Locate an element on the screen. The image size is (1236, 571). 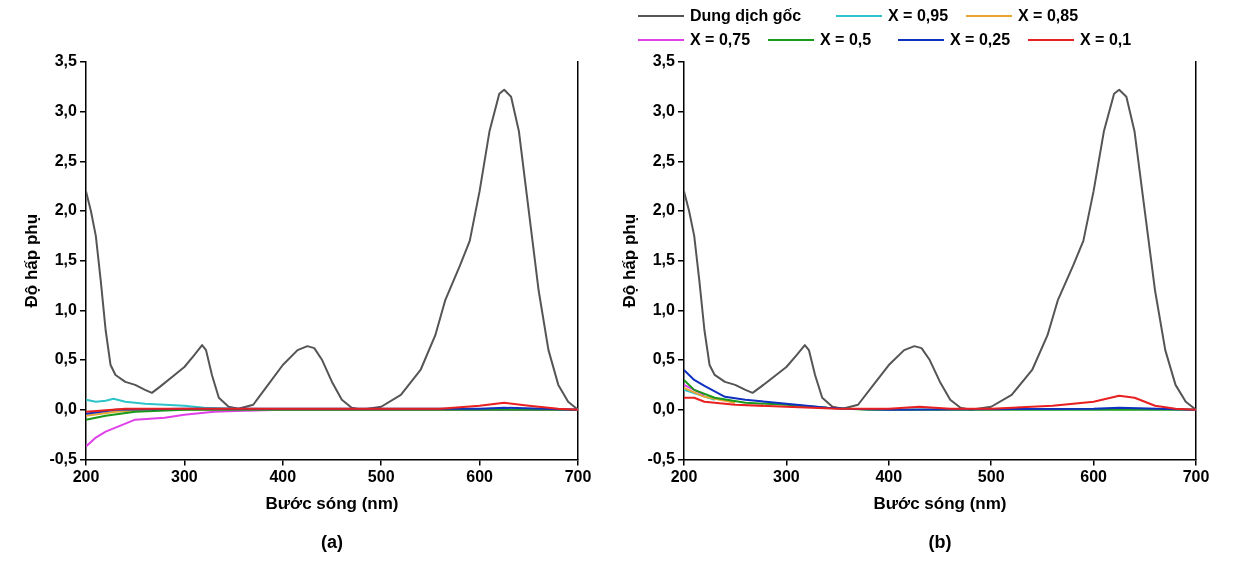
text: (b) is located at coordinates (940, 542).